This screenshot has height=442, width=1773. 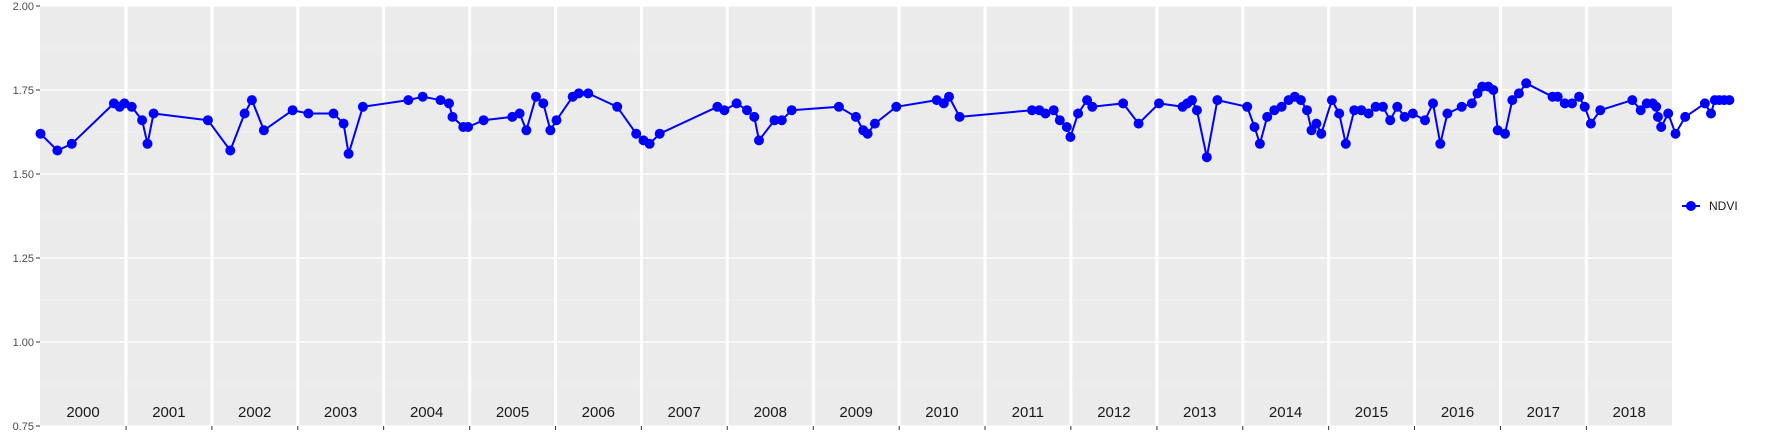 I want to click on year-label: 2014, so click(x=1285, y=412).